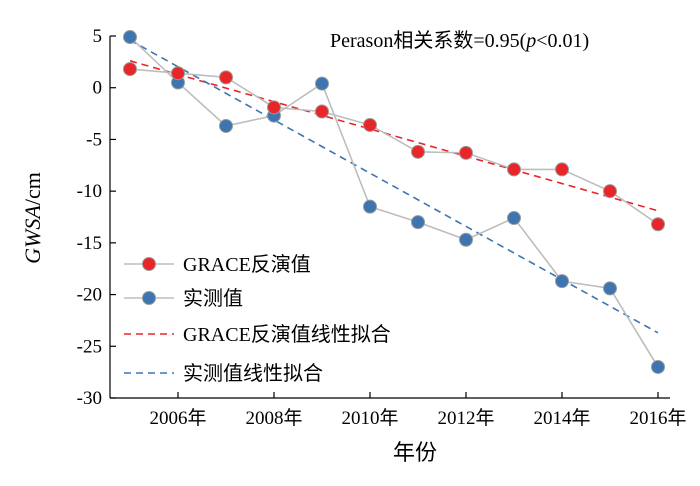 The height and width of the screenshot is (486, 700). Describe the element at coordinates (32, 188) in the screenshot. I see `y-axis-title-unit: /cm` at that location.